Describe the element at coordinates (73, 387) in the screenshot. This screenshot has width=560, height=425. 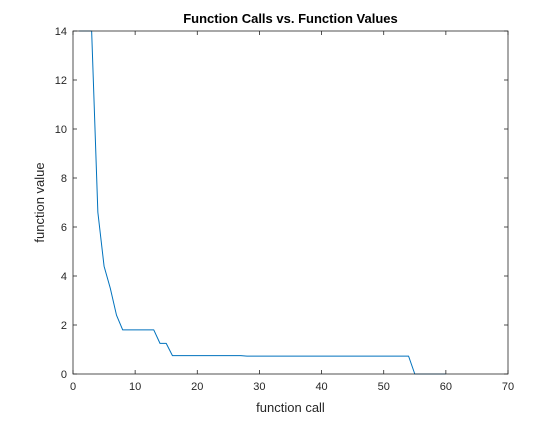
I see `x-tick-label: 0` at that location.